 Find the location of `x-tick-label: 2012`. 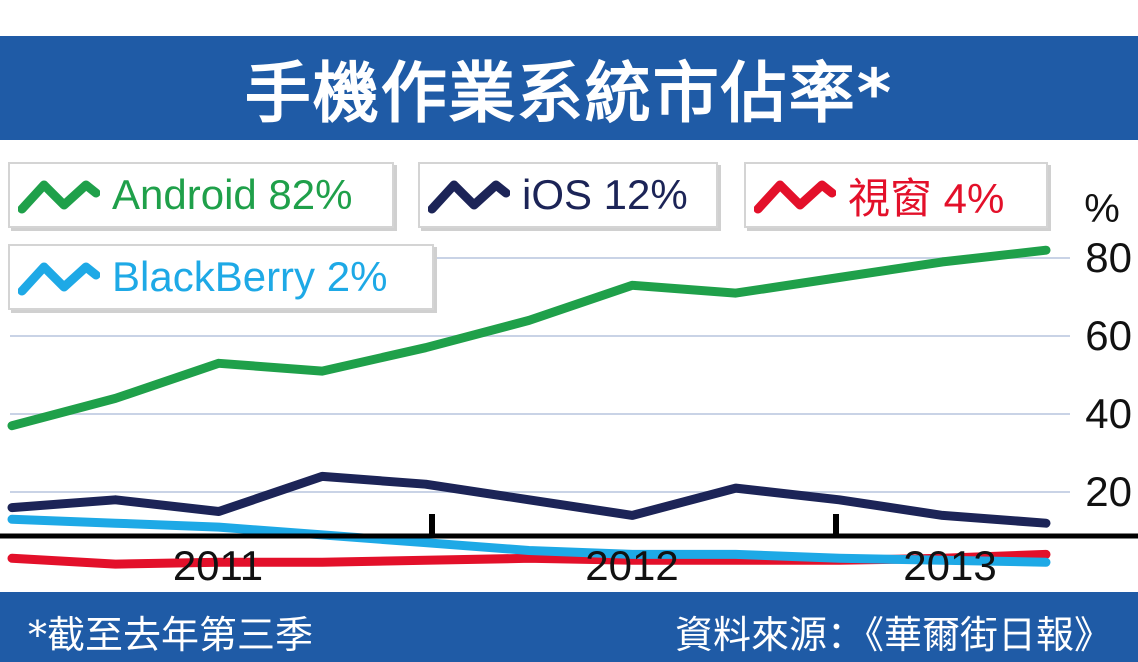

x-tick-label: 2012 is located at coordinates (631, 565).